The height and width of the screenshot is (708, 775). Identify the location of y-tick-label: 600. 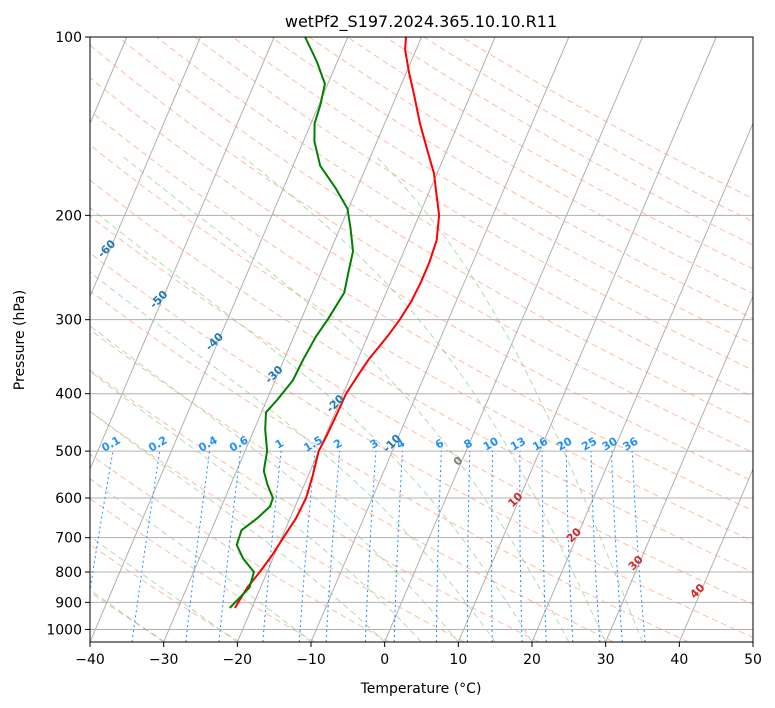
(68, 499).